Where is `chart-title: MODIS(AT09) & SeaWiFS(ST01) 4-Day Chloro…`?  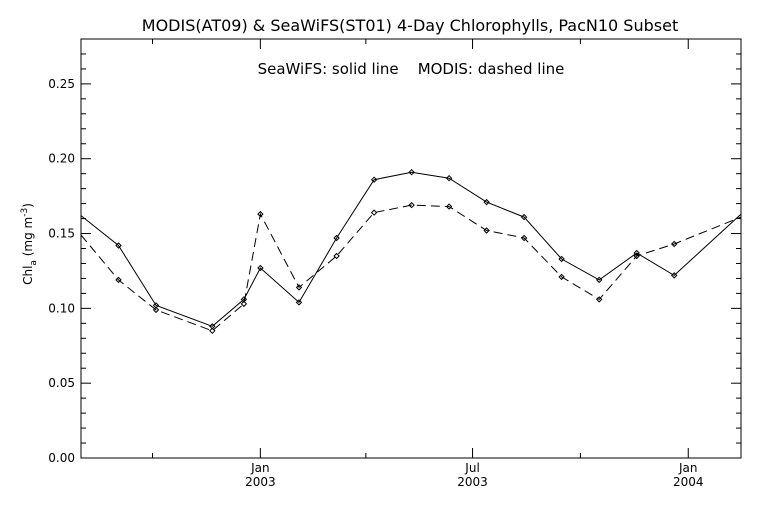 chart-title: MODIS(AT09) & SeaWiFS(ST01) 4-Day Chloro… is located at coordinates (410, 25).